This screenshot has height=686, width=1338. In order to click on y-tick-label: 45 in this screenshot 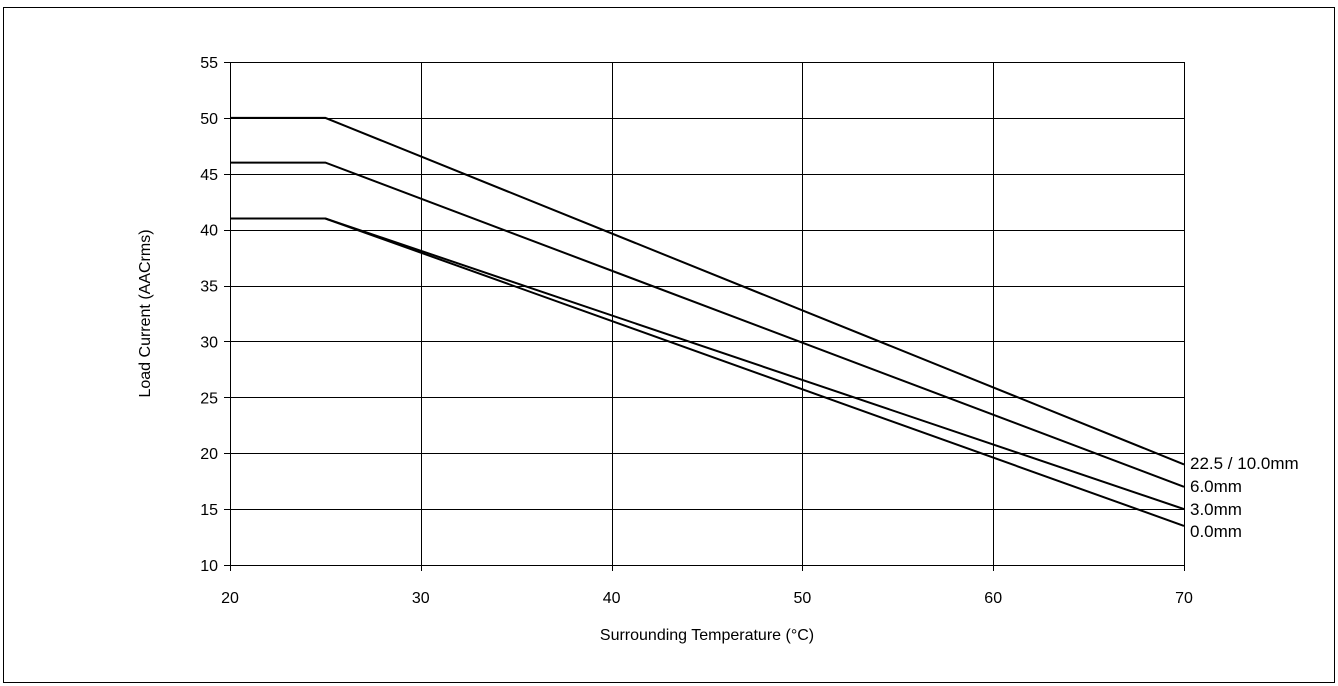, I will do `click(209, 175)`.